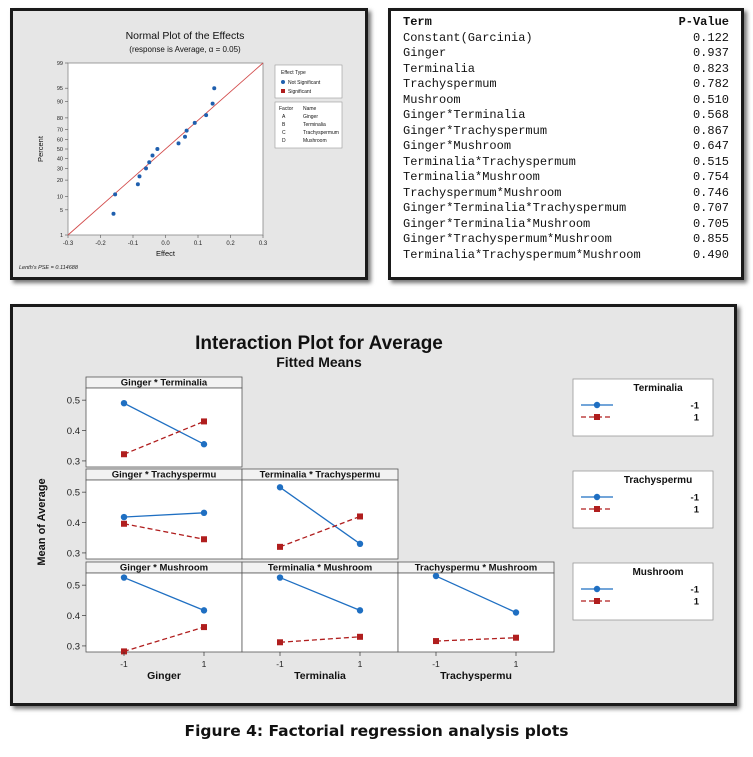  Describe the element at coordinates (425, 53) in the screenshot. I see `term-cell: Ginger` at that location.